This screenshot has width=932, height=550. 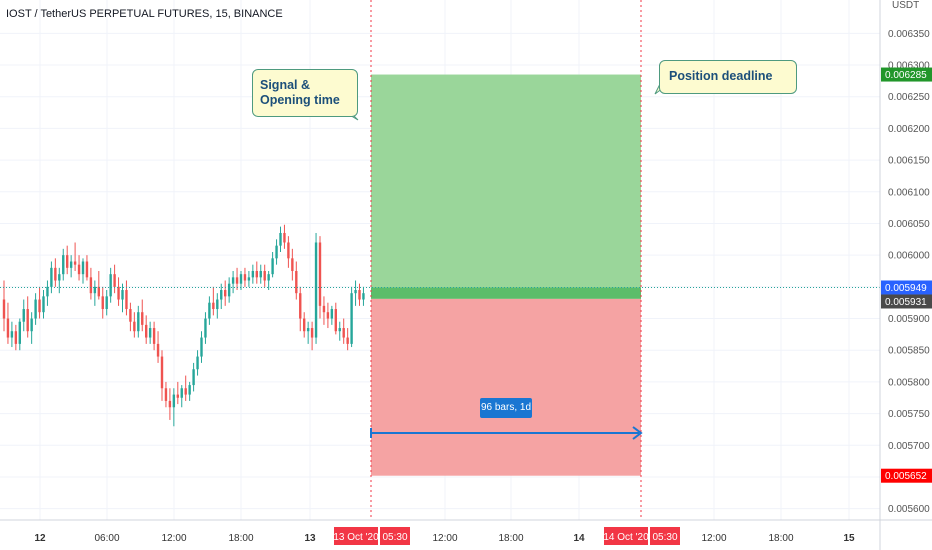 I want to click on deadline-callout-text: Position deadline, so click(x=721, y=76).